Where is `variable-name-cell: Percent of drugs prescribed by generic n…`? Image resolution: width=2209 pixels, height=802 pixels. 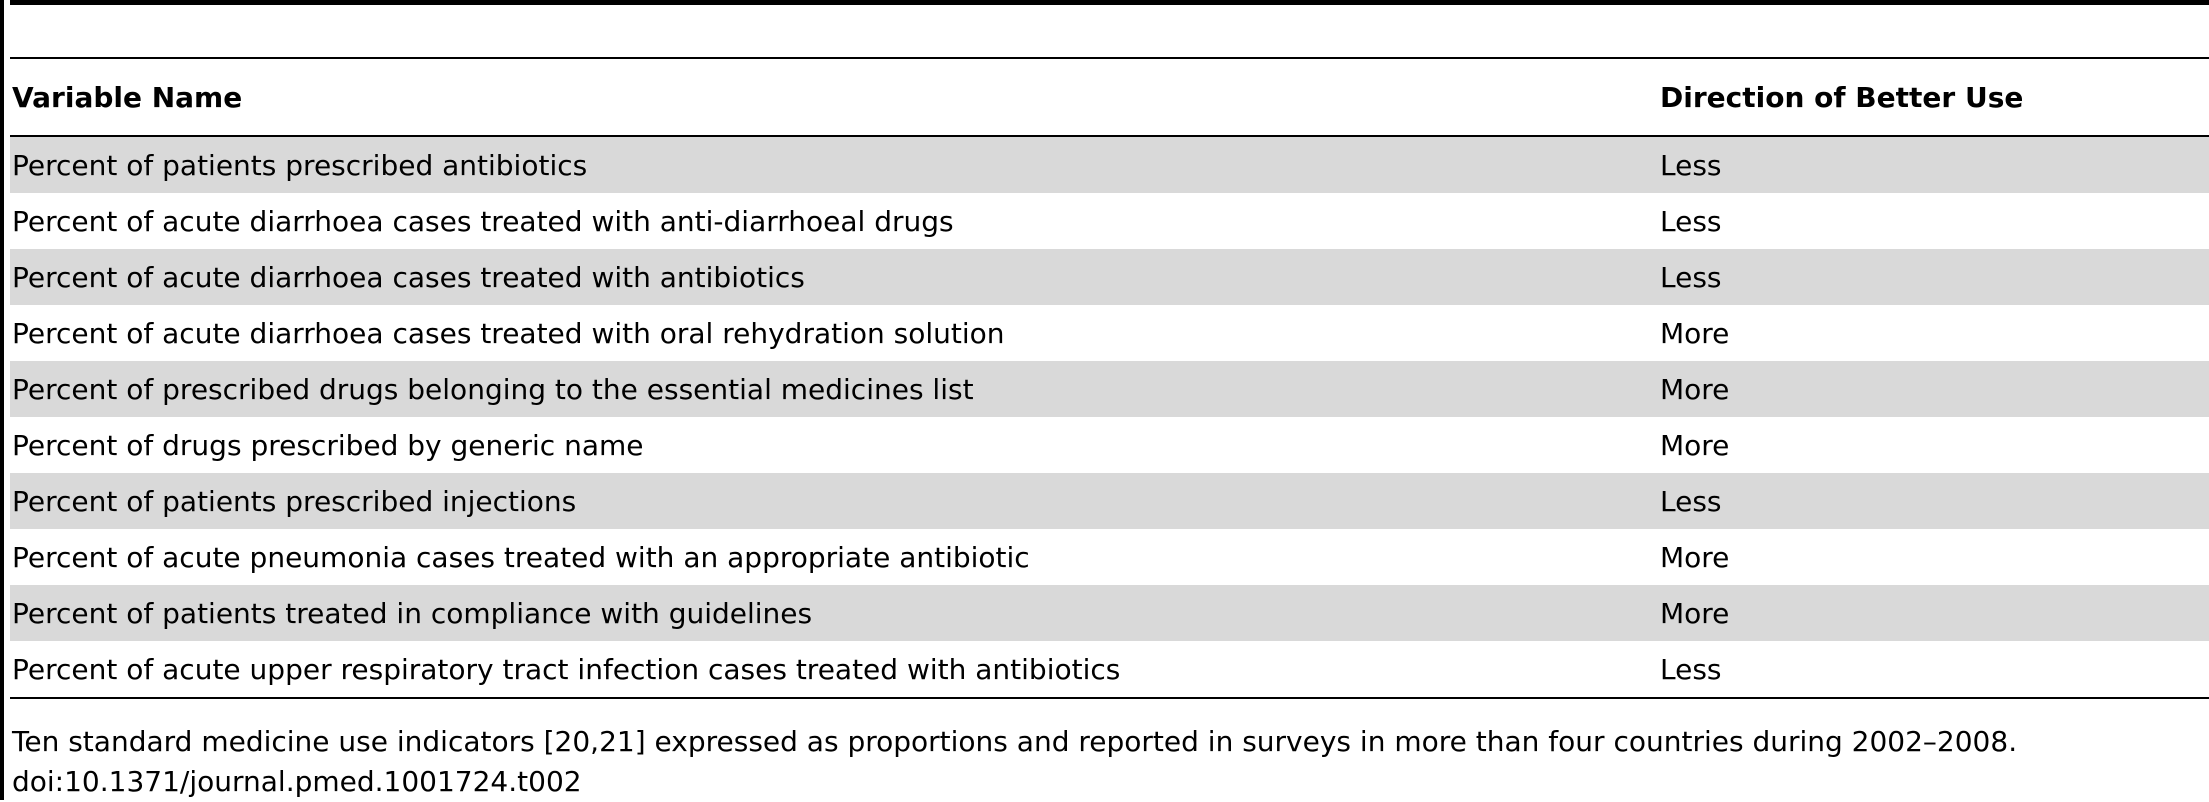 variable-name-cell: Percent of drugs prescribed by generic n… is located at coordinates (328, 445).